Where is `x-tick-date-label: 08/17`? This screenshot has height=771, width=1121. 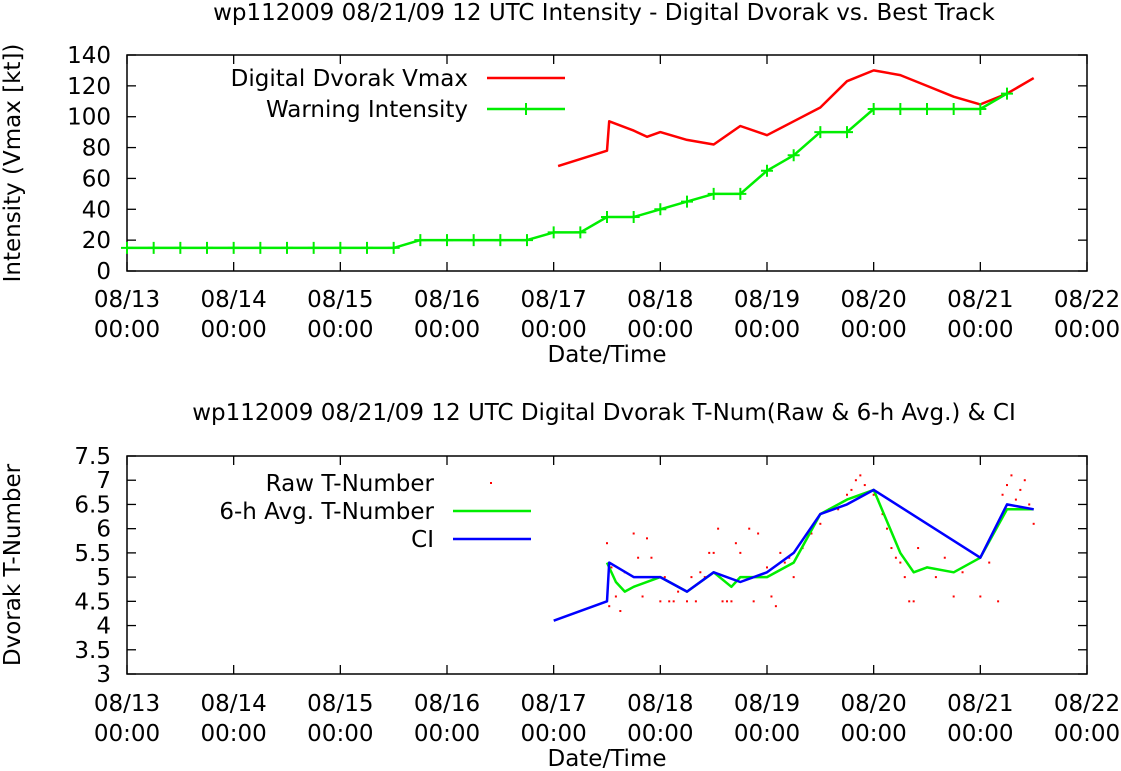 x-tick-date-label: 08/17 is located at coordinates (554, 300).